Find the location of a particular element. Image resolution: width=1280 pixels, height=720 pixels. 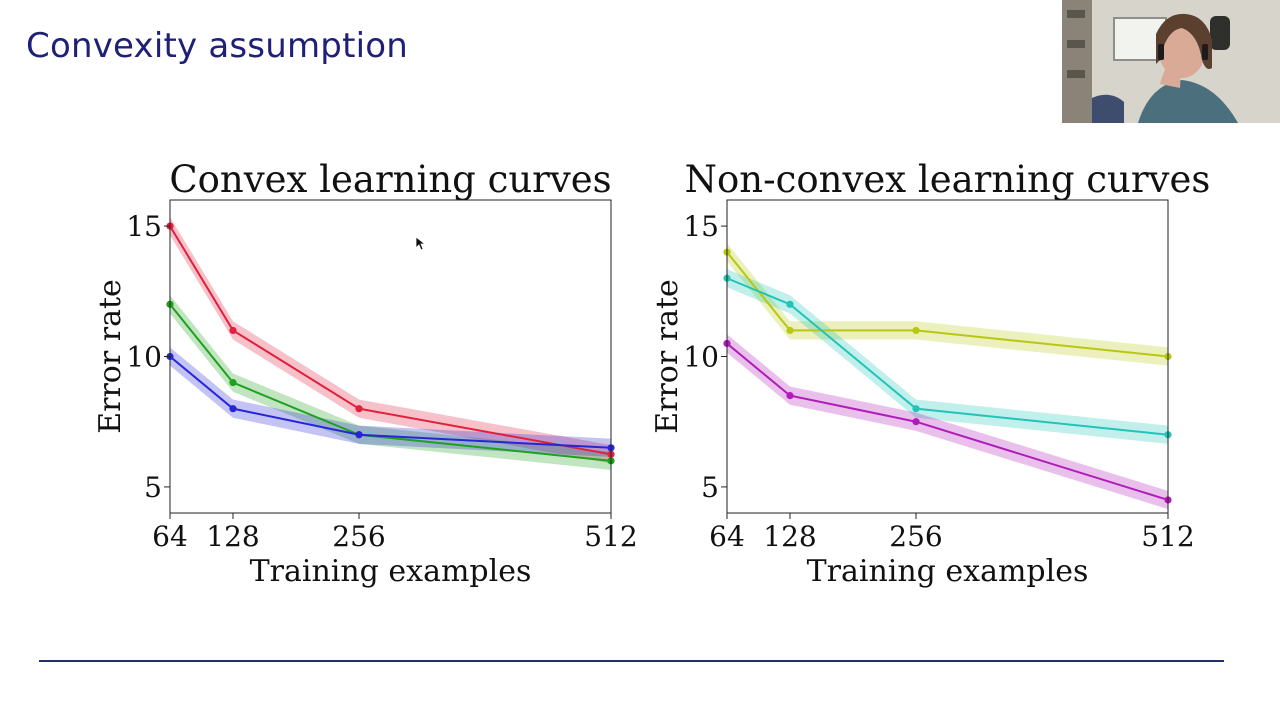

footer-divider is located at coordinates (631, 661).